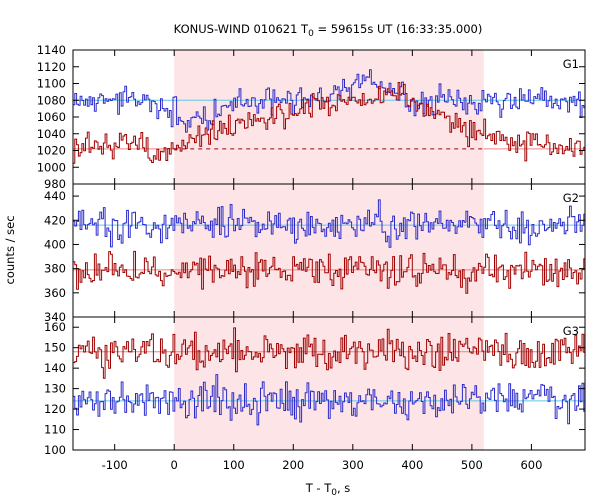 This screenshot has height=504, width=600. I want to click on y-tick-label-G3: 100, so click(55, 450).